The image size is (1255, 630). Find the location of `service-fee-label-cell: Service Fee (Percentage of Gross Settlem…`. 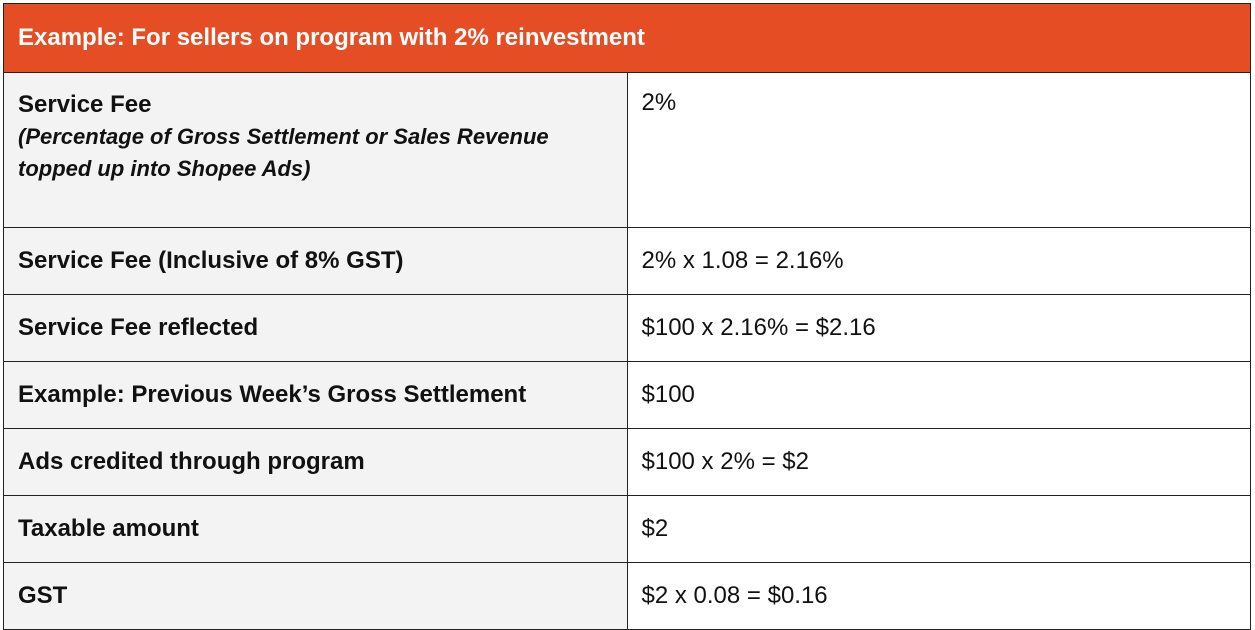

service-fee-label-cell: Service Fee (Percentage of Gross Settlem… is located at coordinates (315, 150).